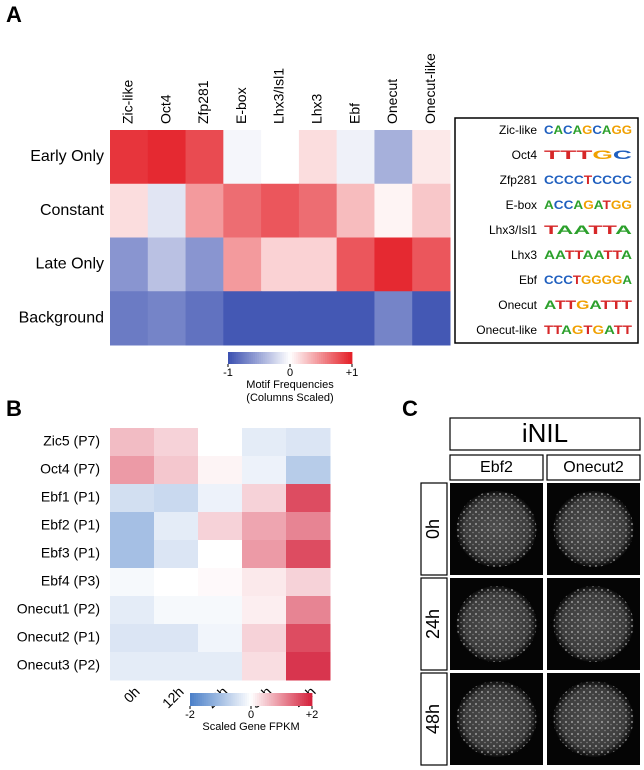  I want to click on microscopy-title: iNIL, so click(545, 433).